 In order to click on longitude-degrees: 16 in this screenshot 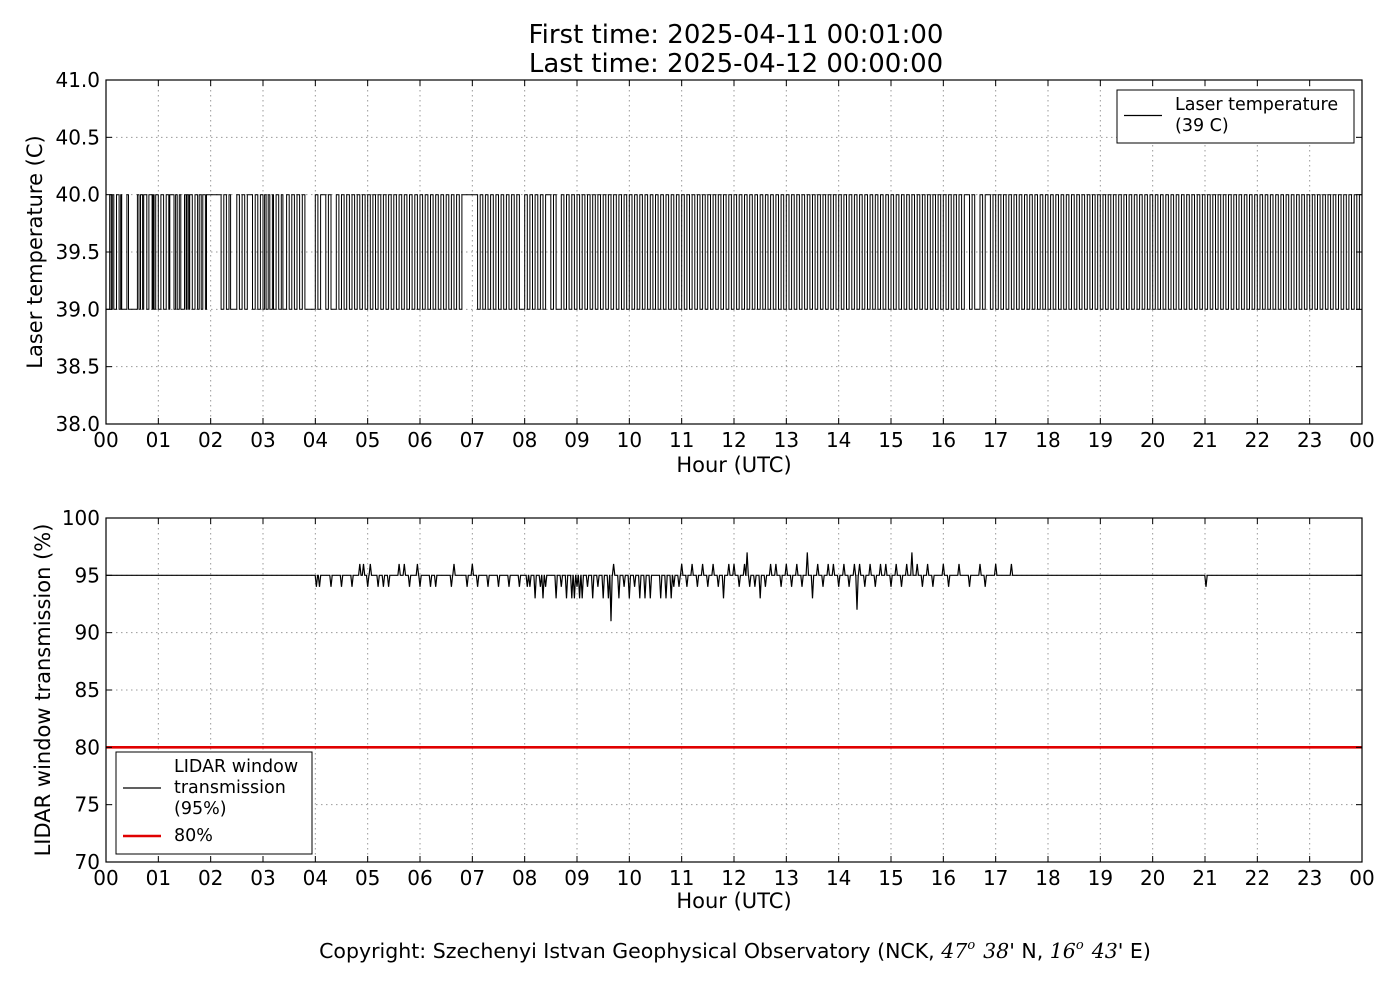, I will do `click(1063, 951)`.